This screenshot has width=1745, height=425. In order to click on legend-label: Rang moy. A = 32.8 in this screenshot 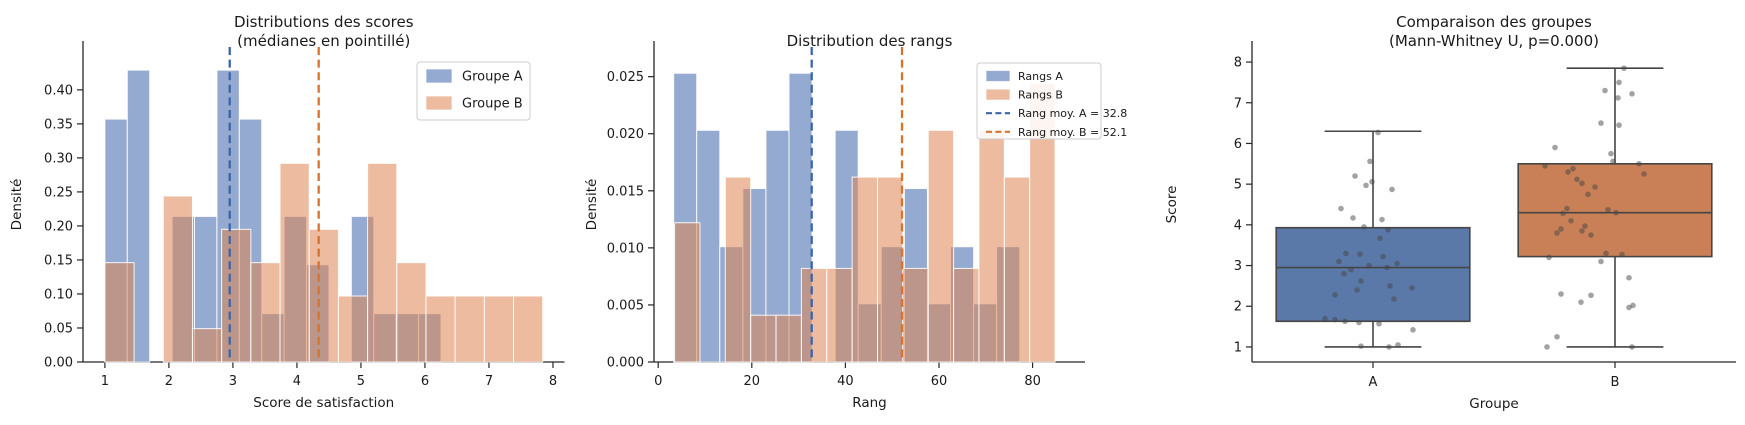, I will do `click(1072, 113)`.